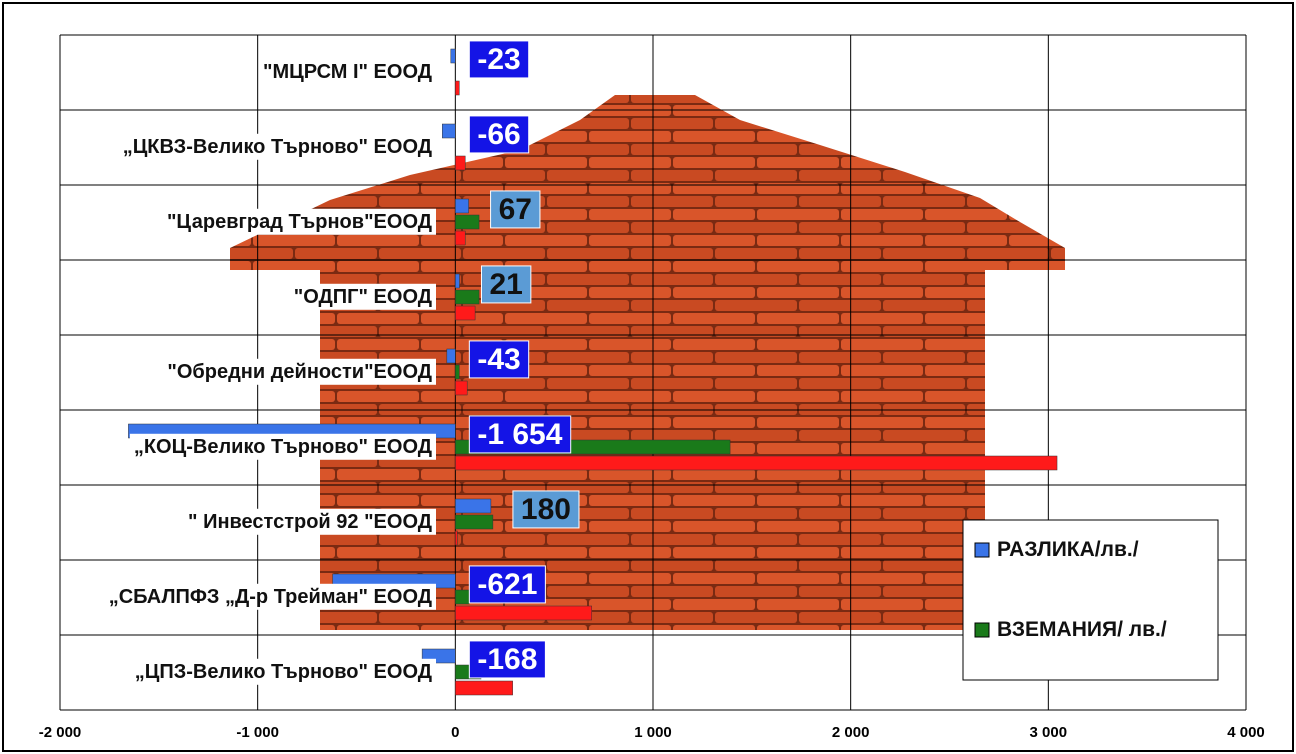  I want to click on data-label: 67, so click(515, 209).